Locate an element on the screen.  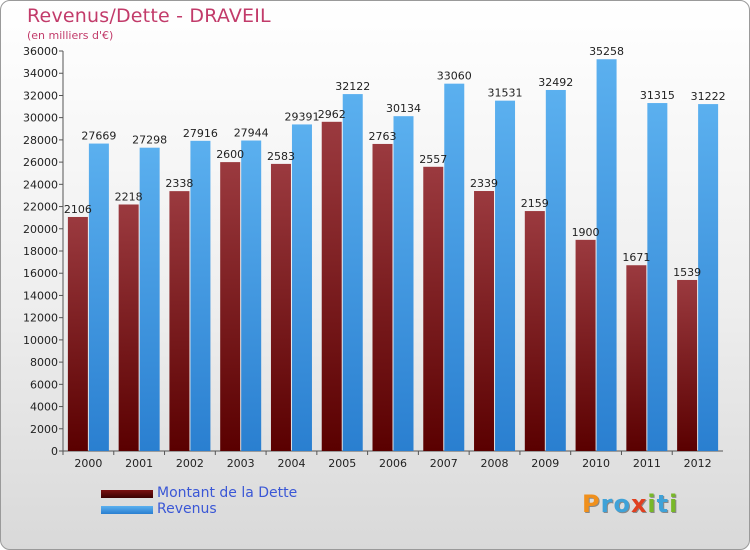
data-label-debt: 2338 is located at coordinates (179, 183).